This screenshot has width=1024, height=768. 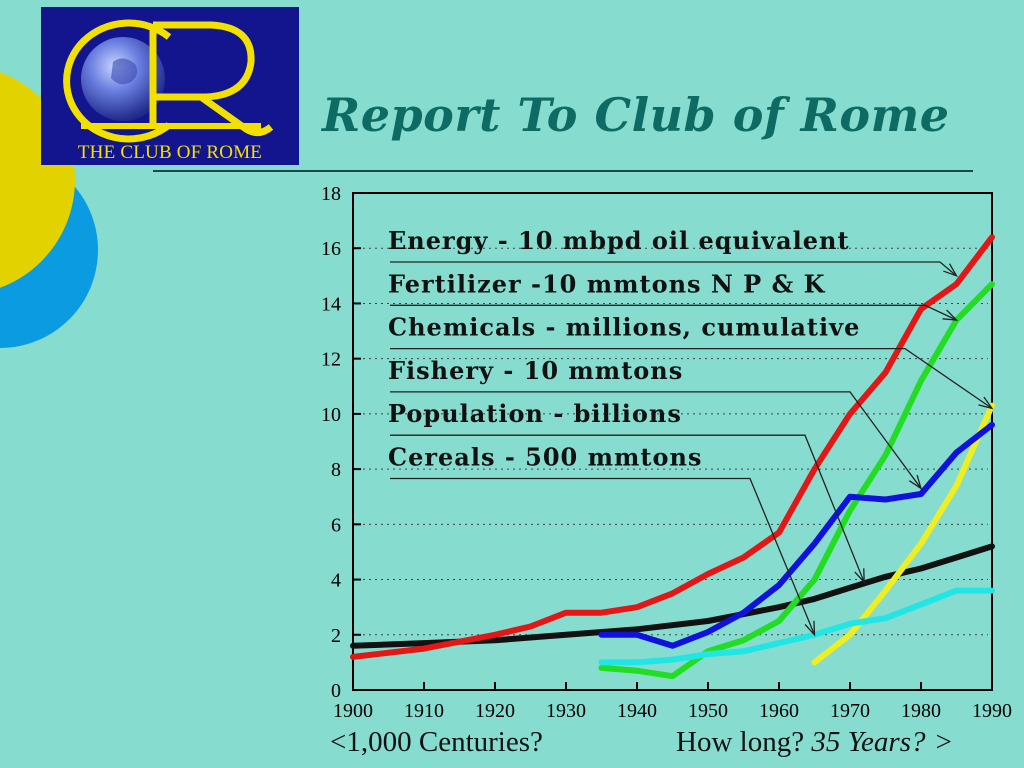 What do you see at coordinates (117, 81) in the screenshot?
I see `logo-c-letter` at bounding box center [117, 81].